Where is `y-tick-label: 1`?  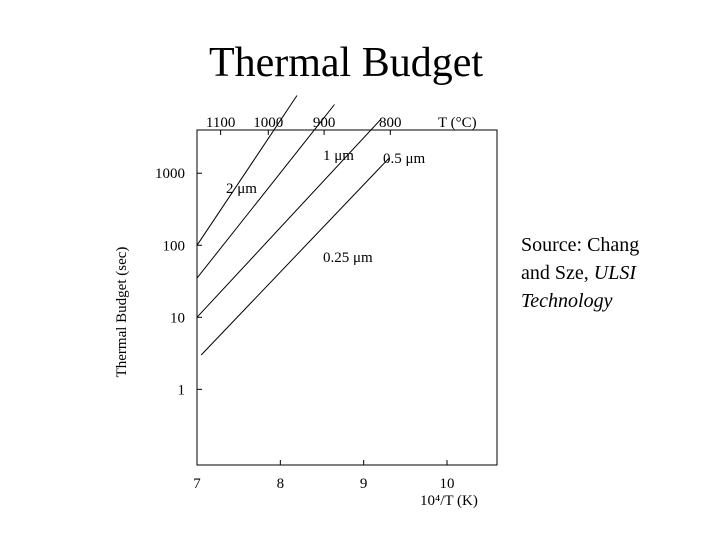
y-tick-label: 1 is located at coordinates (182, 390).